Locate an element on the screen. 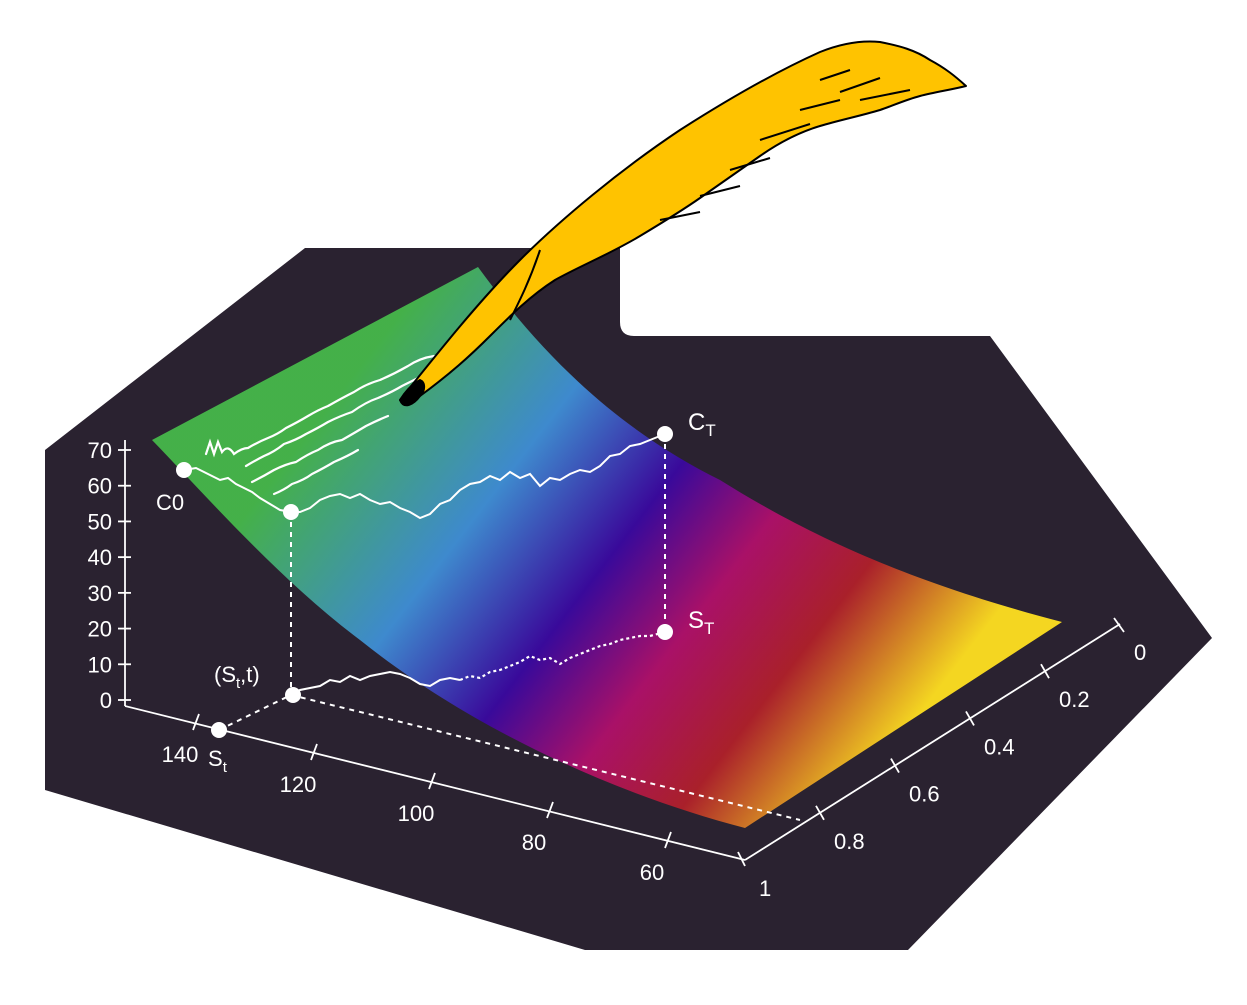 Image resolution: width=1247 pixels, height=1005 pixels. point-c0 is located at coordinates (184, 470).